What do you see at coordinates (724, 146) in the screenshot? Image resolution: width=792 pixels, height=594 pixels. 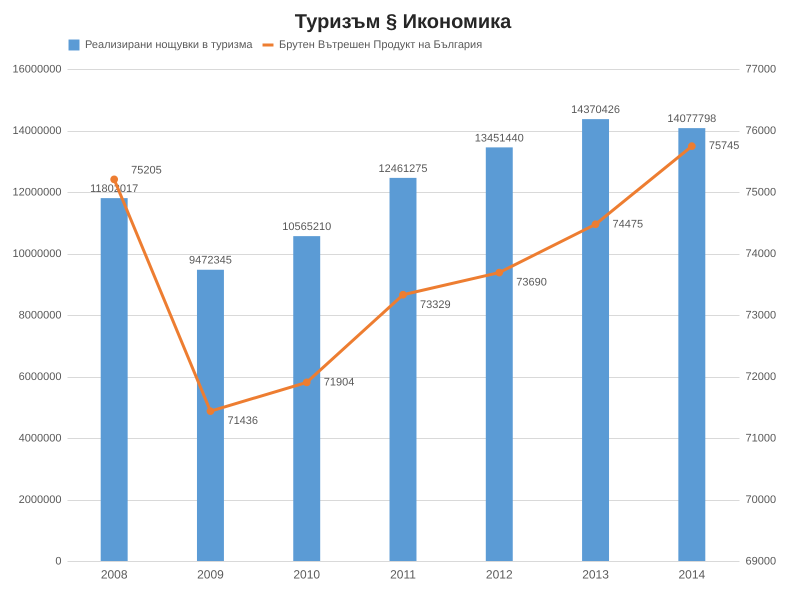 I see `data-label: 75745` at bounding box center [724, 146].